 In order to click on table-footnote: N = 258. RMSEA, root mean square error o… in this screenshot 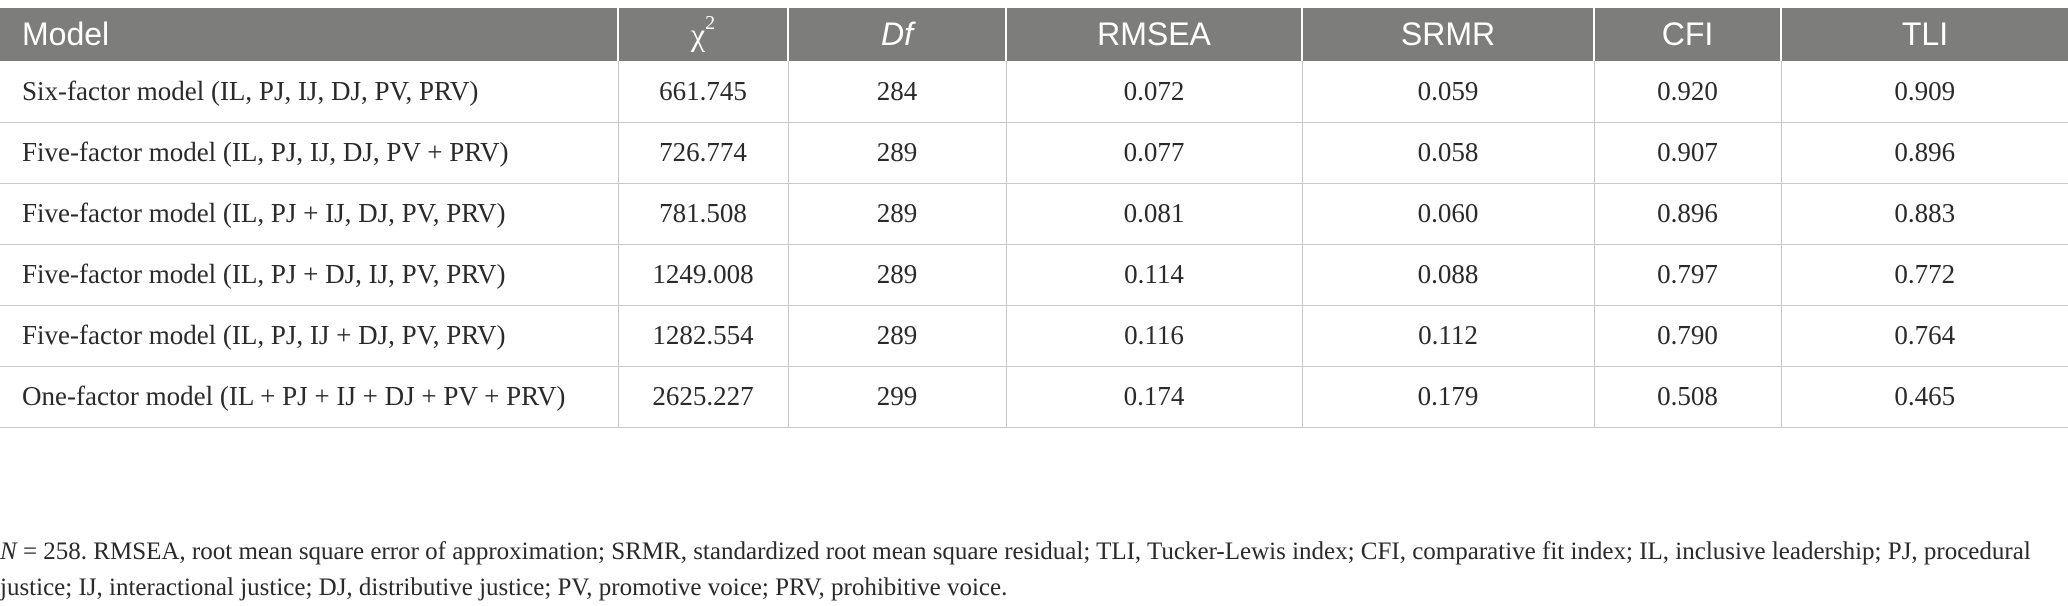, I will do `click(1025, 570)`.